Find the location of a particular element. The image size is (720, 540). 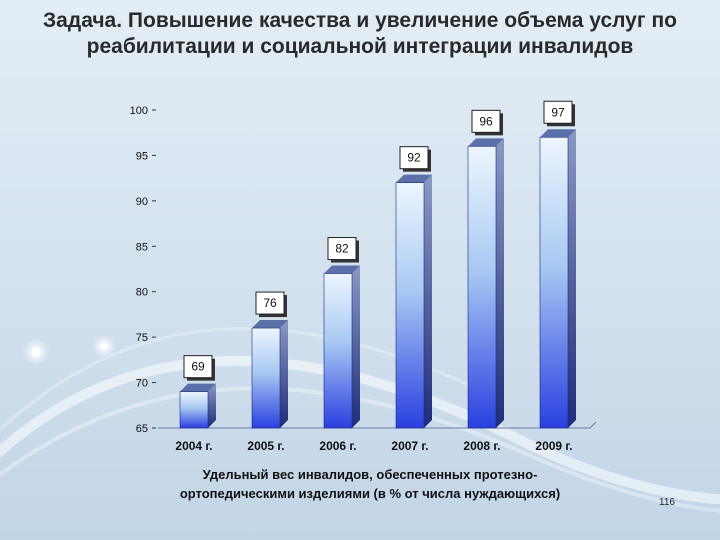

data-label: 96 is located at coordinates (486, 121).